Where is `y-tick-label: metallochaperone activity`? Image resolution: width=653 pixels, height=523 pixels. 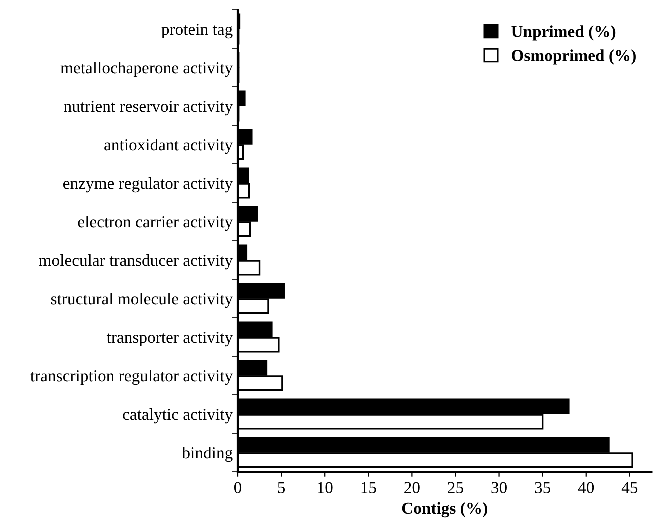 y-tick-label: metallochaperone activity is located at coordinates (147, 70).